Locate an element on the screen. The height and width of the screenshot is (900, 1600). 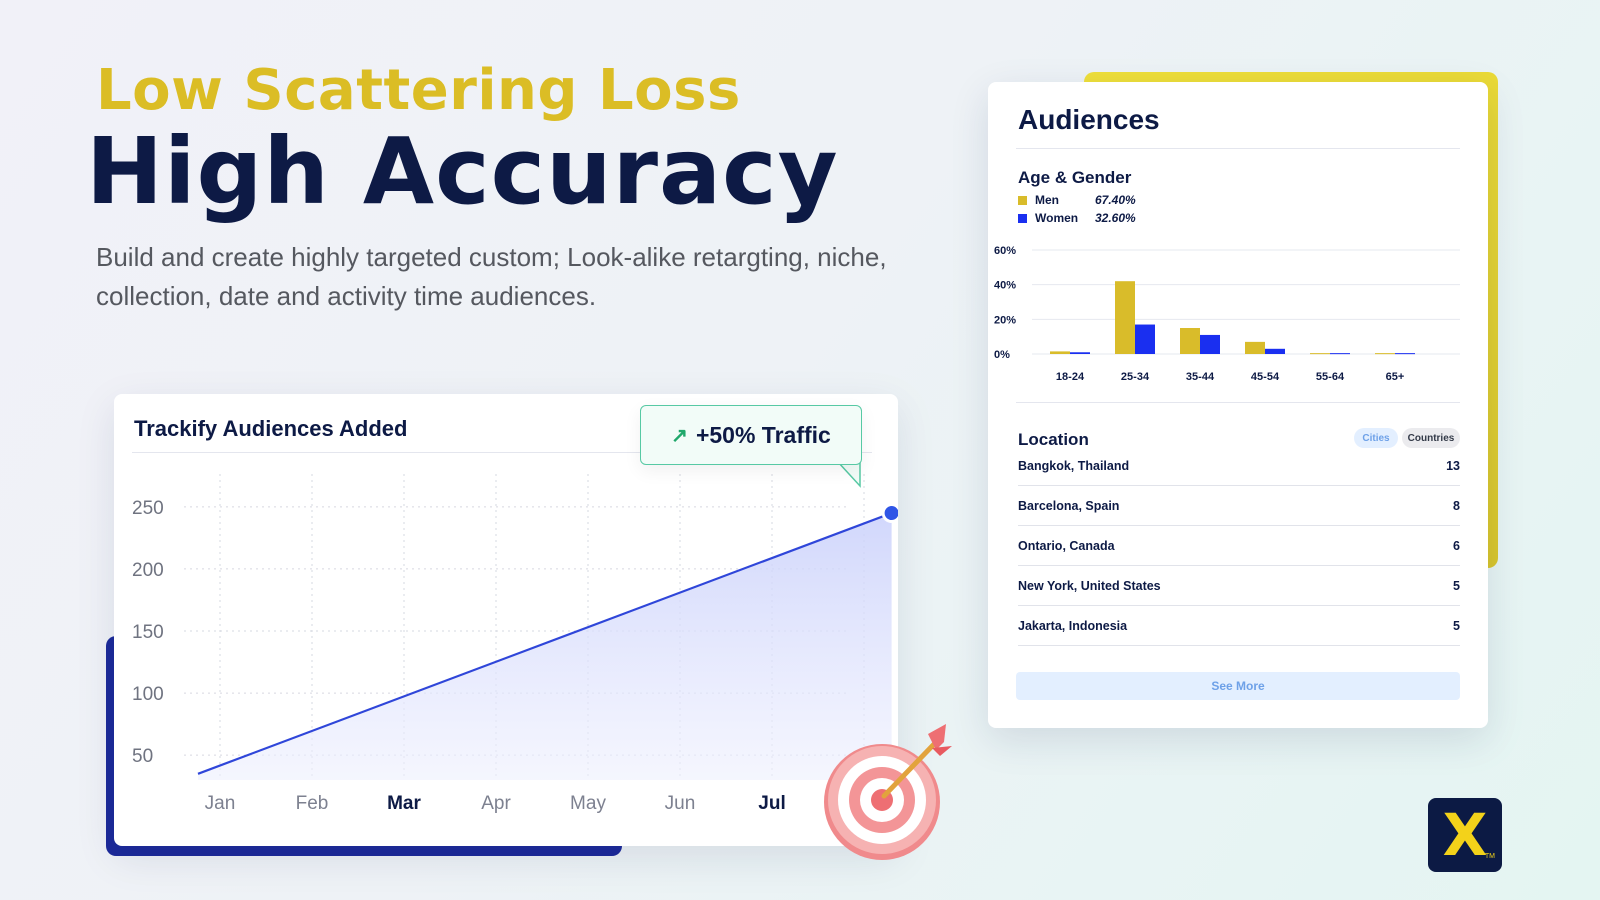
location-count: 13 is located at coordinates (1453, 465).